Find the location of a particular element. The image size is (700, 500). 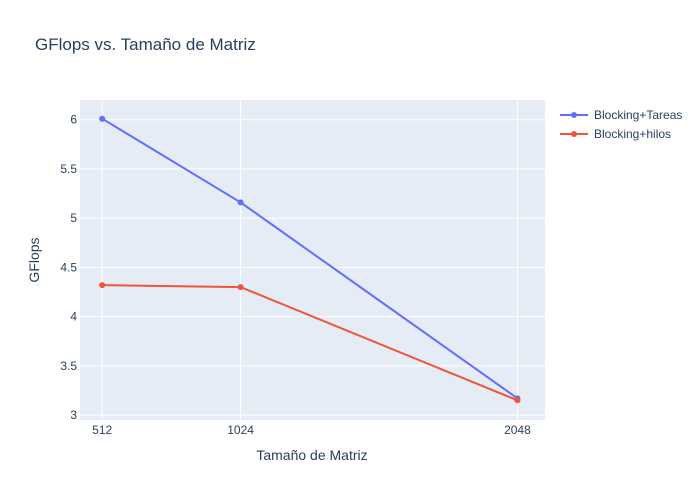

y-tick-label: 4.5 is located at coordinates (68, 267).